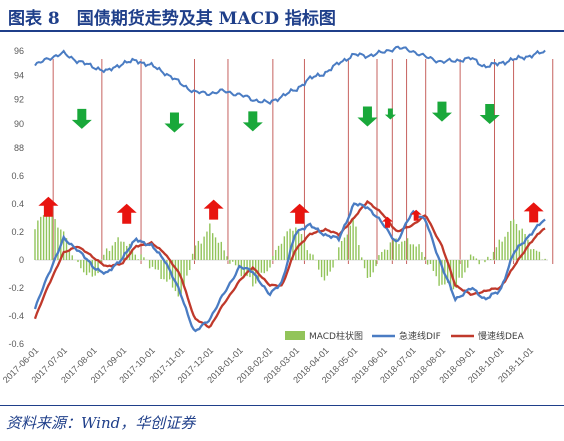 The image size is (564, 441). What do you see at coordinates (282, 405) in the screenshot?
I see `source-rule` at bounding box center [282, 405].